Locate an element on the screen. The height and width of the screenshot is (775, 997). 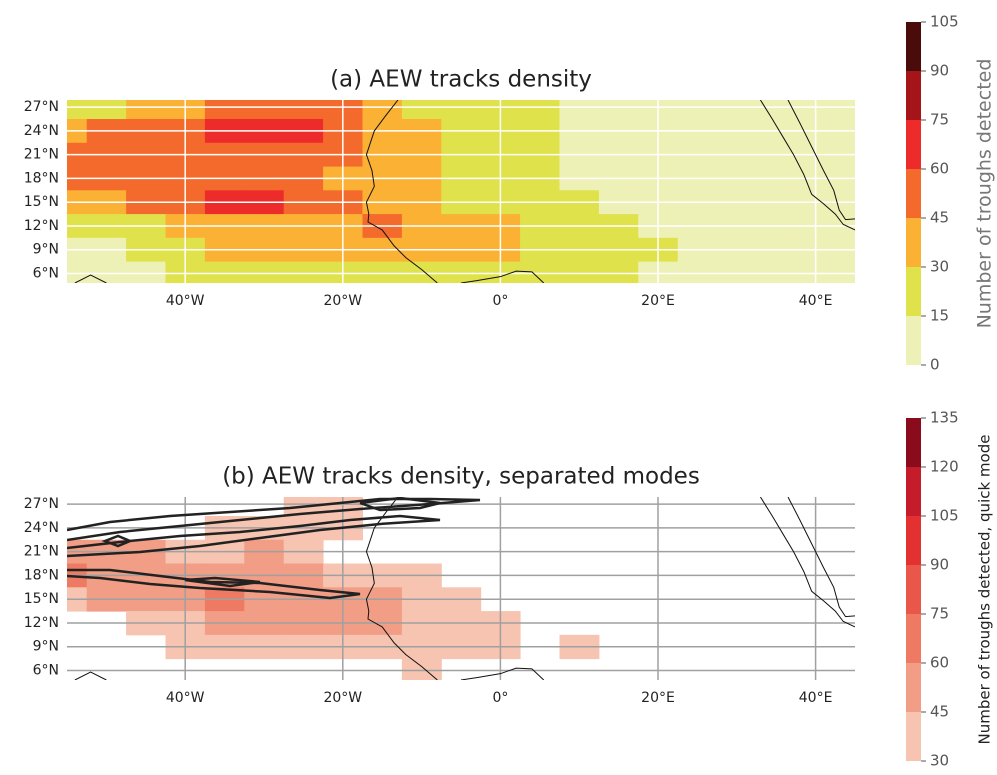
colorbar-label: Number of troughs detected is located at coordinates (985, 194).